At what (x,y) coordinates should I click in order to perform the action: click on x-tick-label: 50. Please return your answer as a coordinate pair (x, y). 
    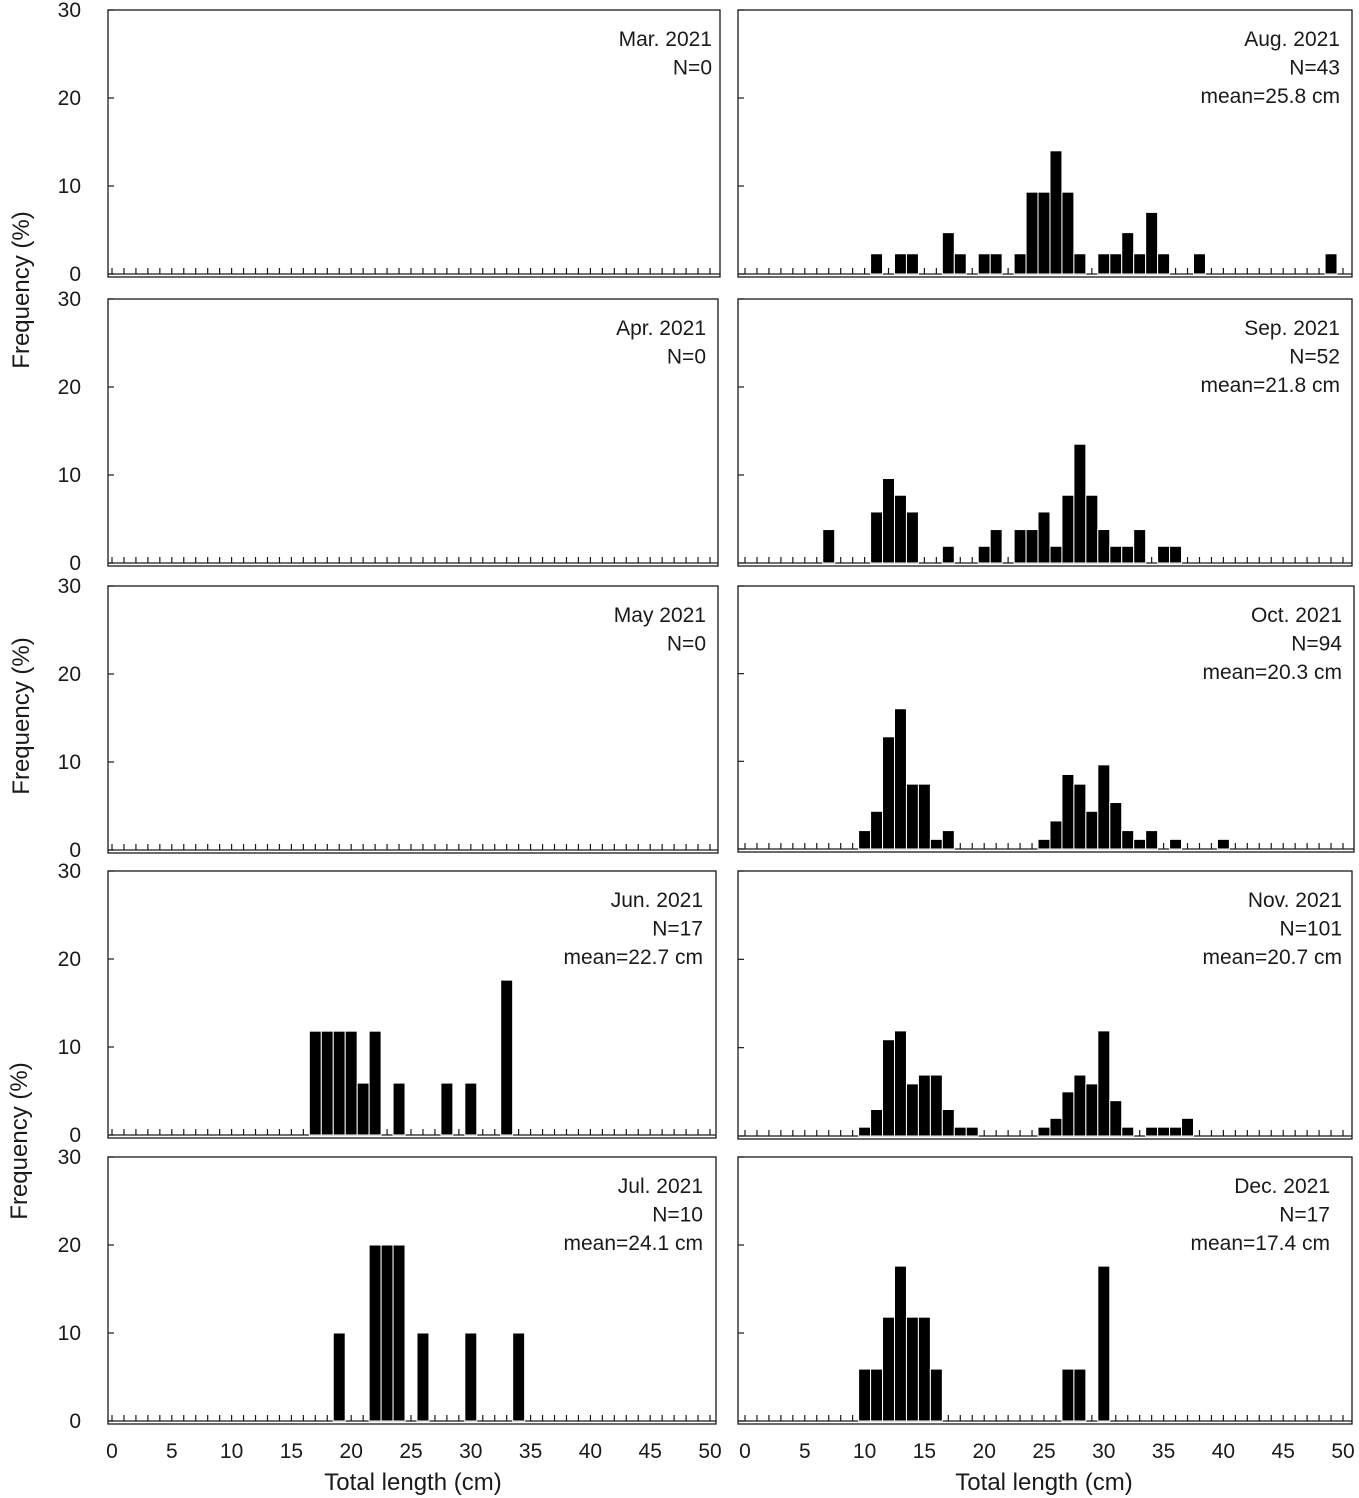
    Looking at the image, I should click on (709, 1451).